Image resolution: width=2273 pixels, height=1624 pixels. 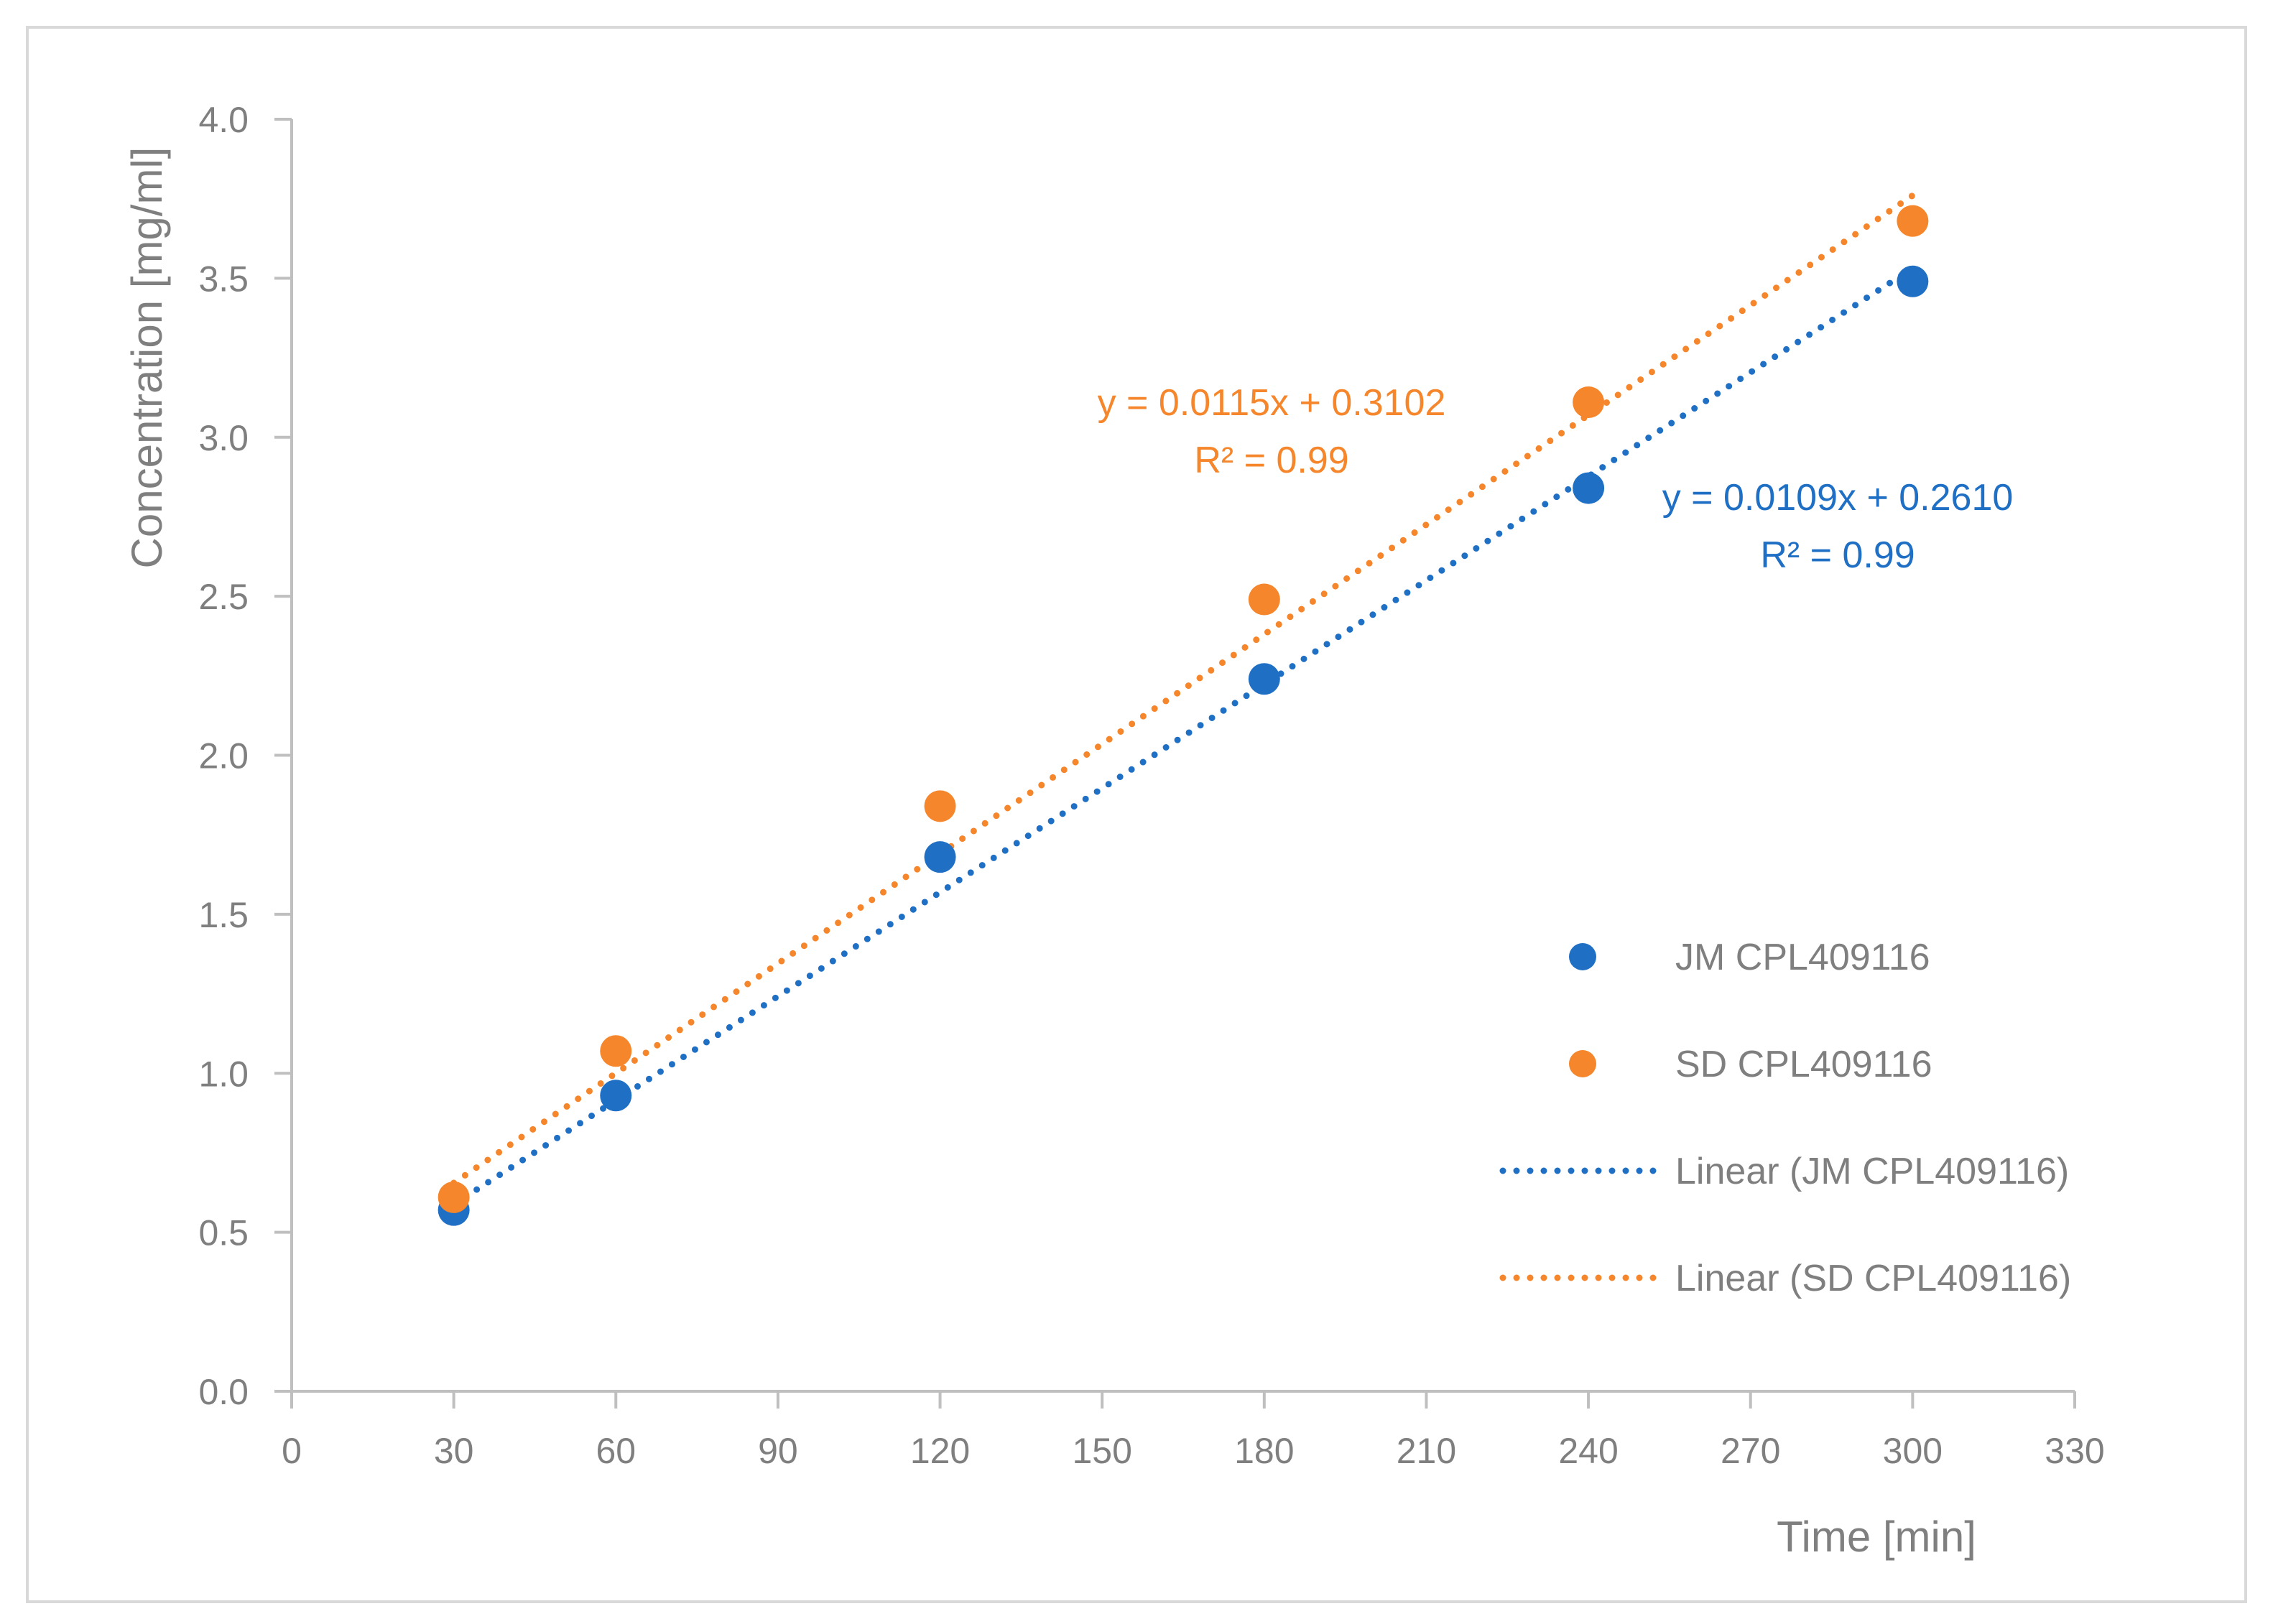 I want to click on x-tick-label: 60, so click(x=616, y=1451).